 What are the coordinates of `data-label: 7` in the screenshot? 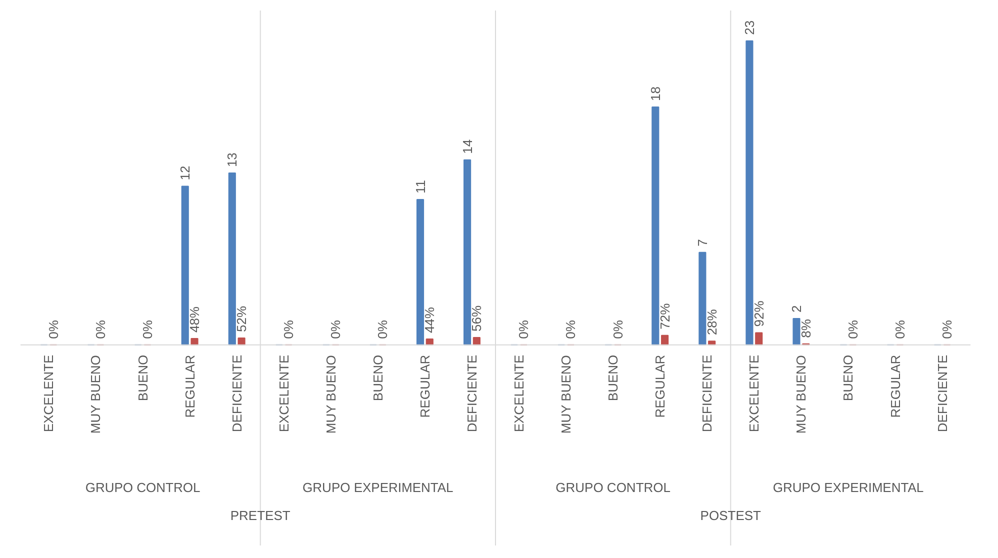 It's located at (702, 242).